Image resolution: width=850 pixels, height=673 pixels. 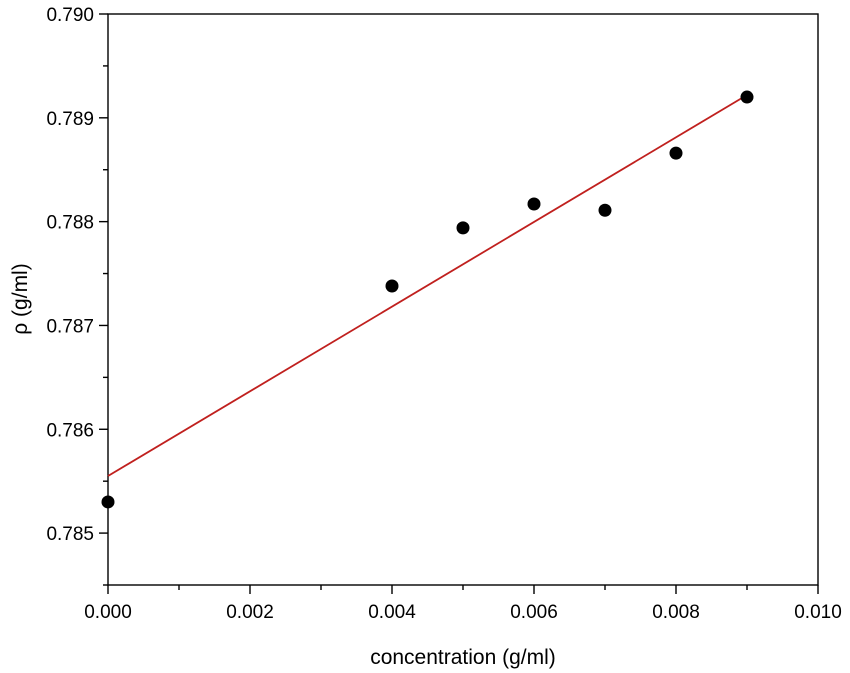 I want to click on x-tick-label: 0.000, so click(x=108, y=612).